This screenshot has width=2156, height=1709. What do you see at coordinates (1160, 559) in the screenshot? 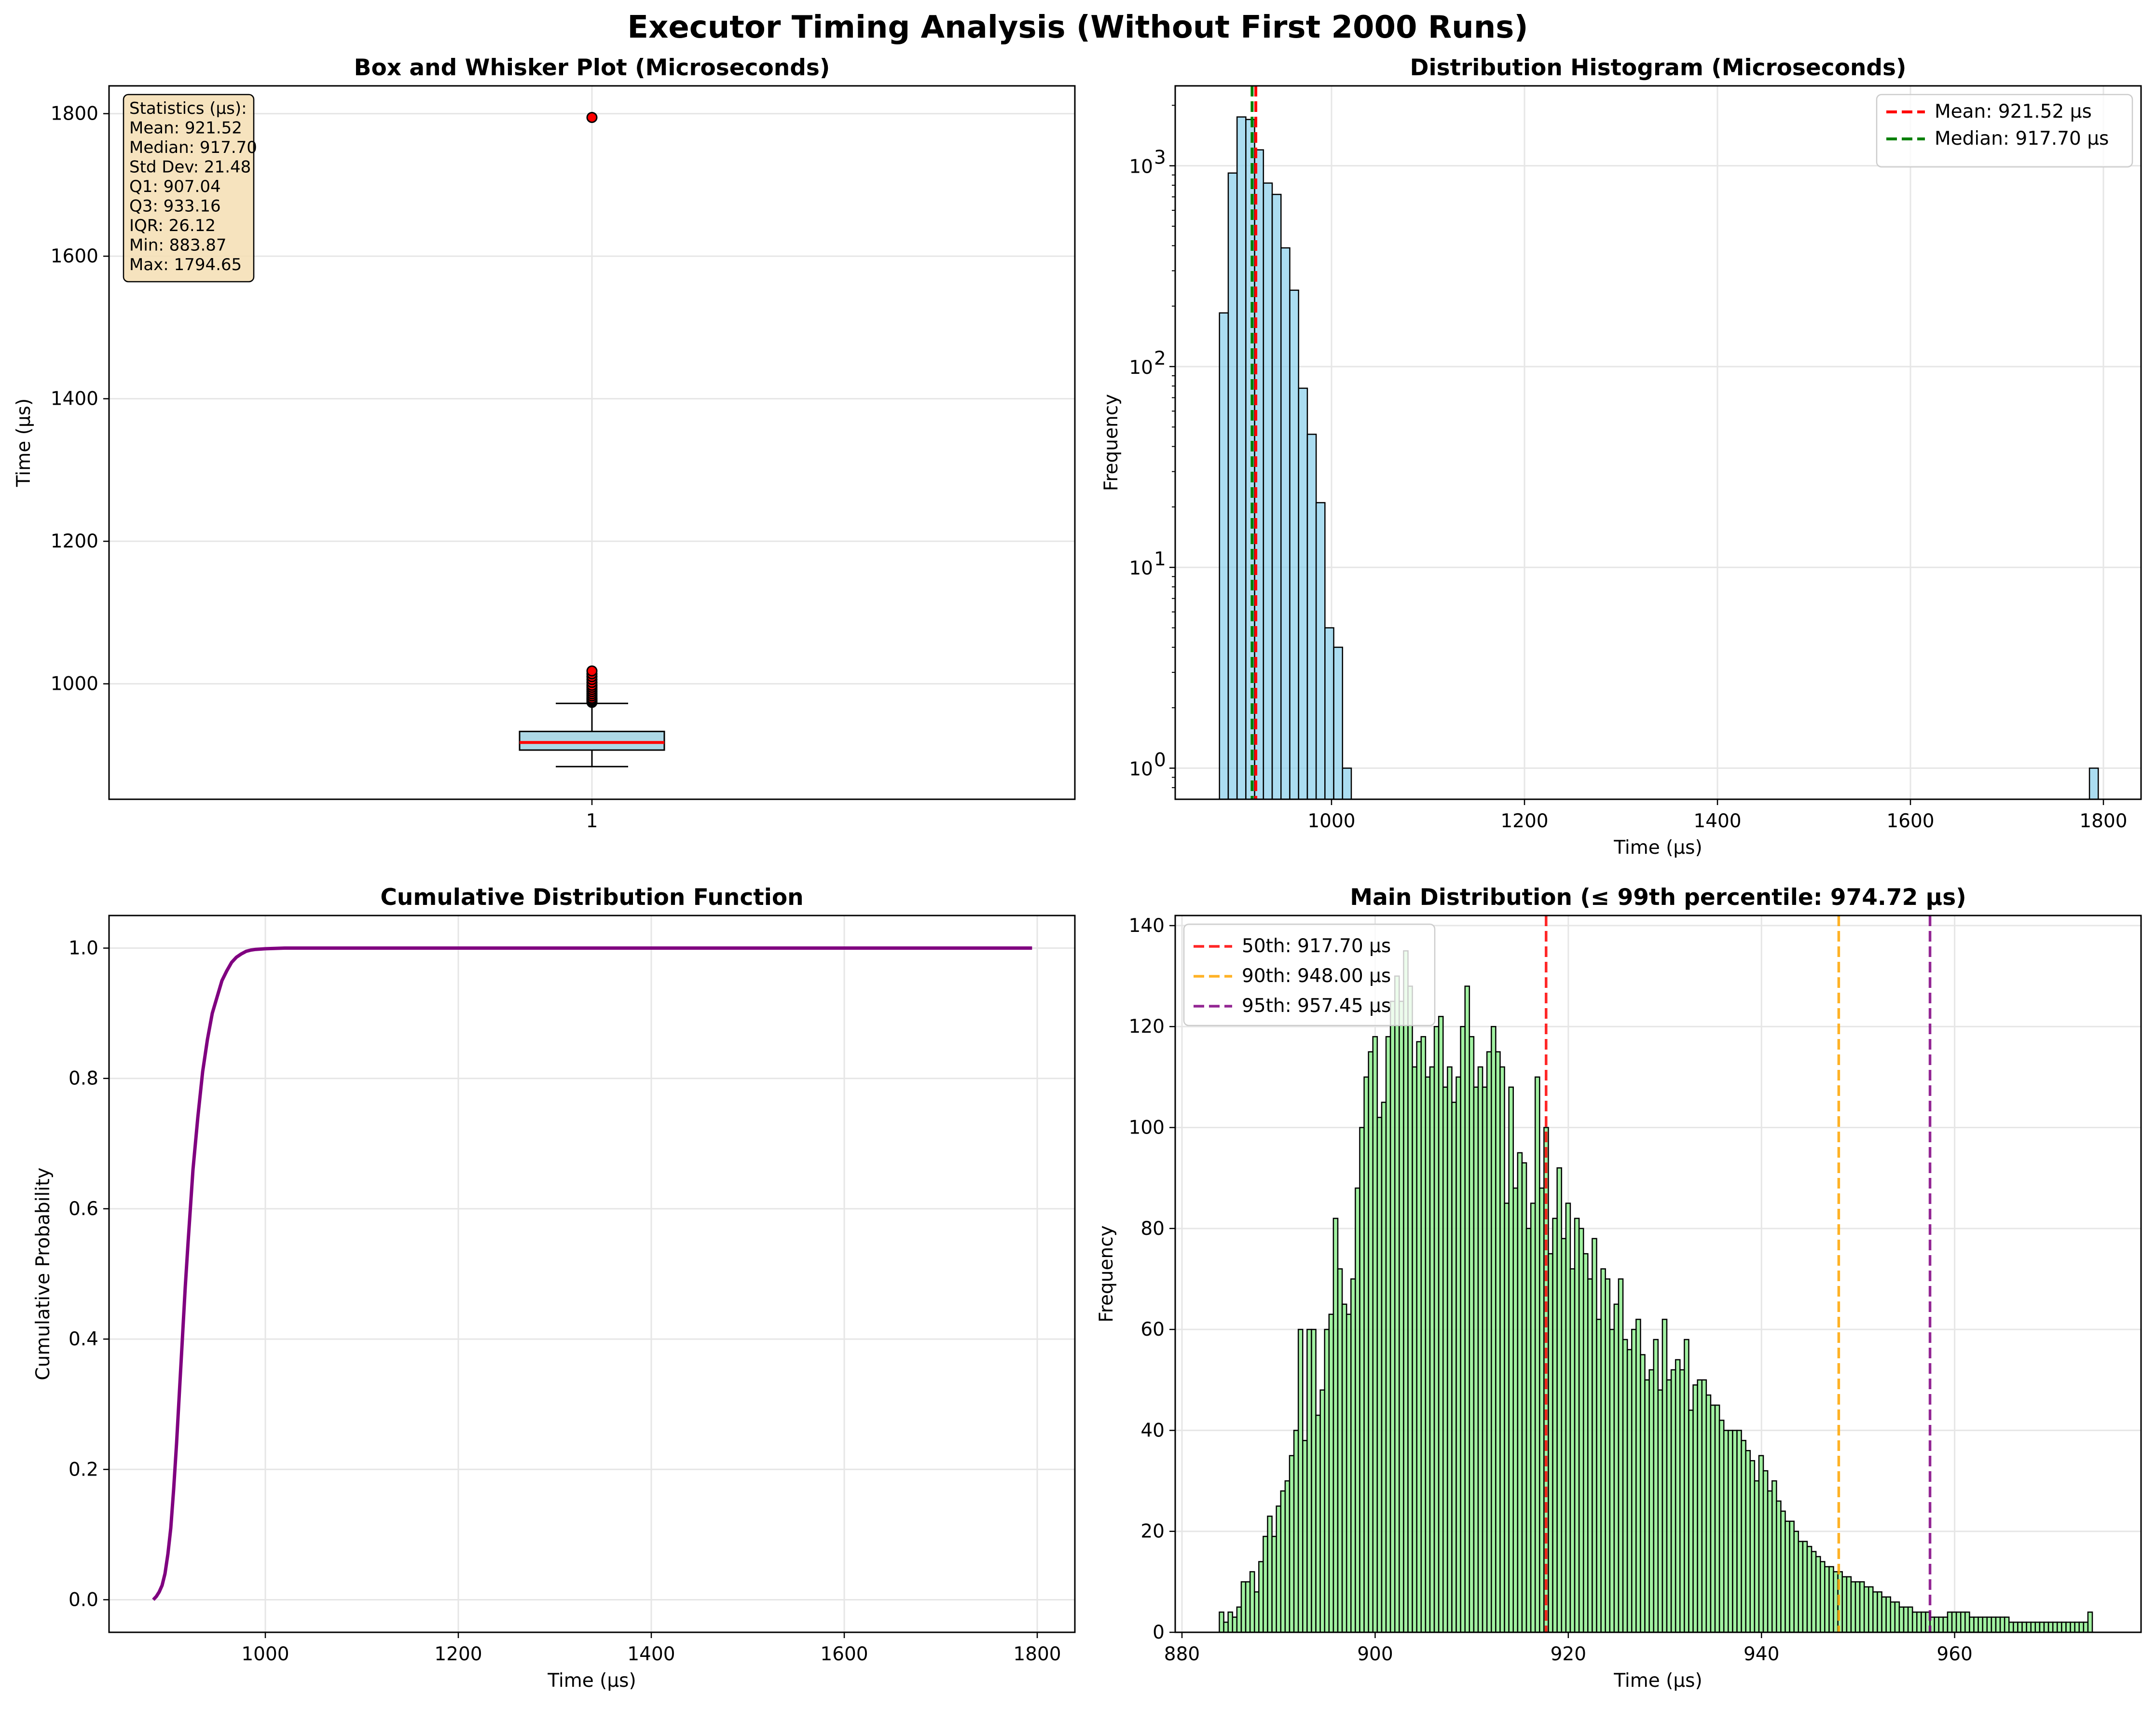
I see `y-tick-exponent: 1` at bounding box center [1160, 559].